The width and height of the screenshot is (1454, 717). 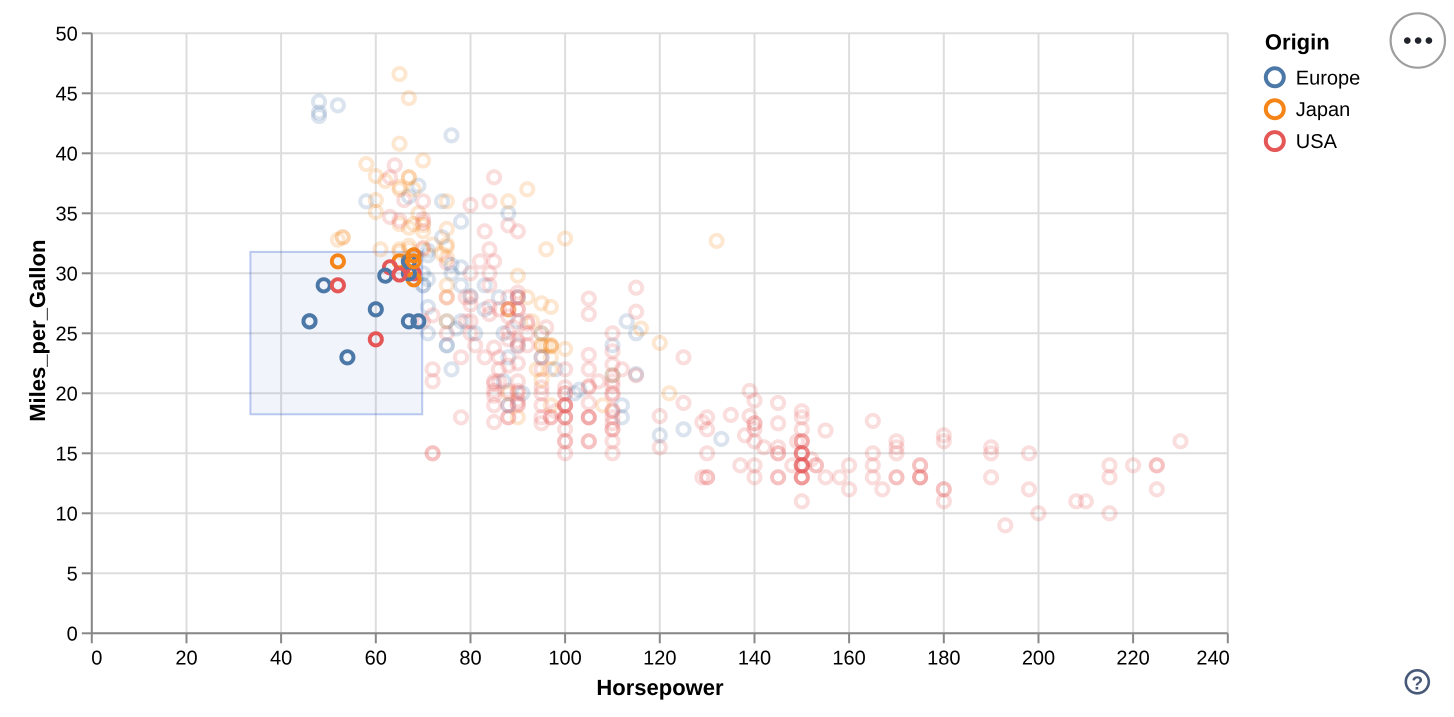 What do you see at coordinates (67, 454) in the screenshot?
I see `svg-text: 15` at bounding box center [67, 454].